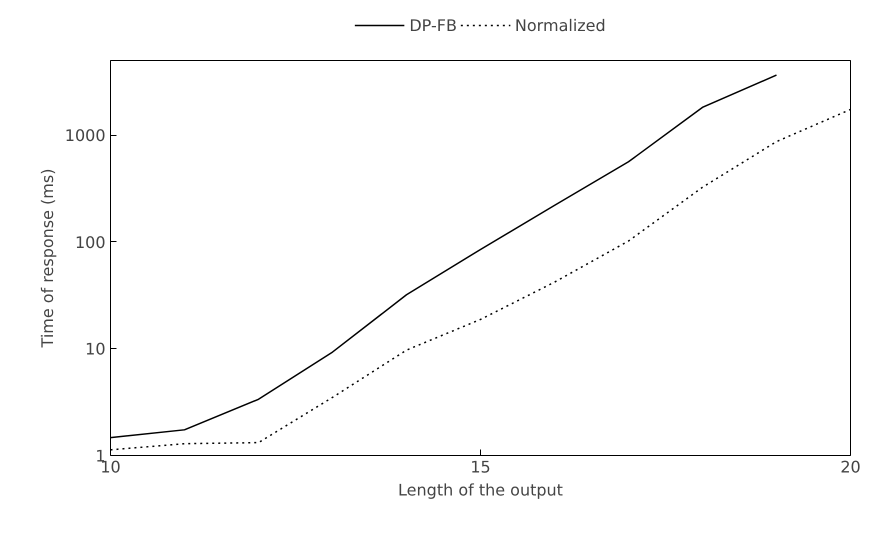 The image size is (896, 539). What do you see at coordinates (560, 25) in the screenshot?
I see `legend-label: Normalized` at bounding box center [560, 25].